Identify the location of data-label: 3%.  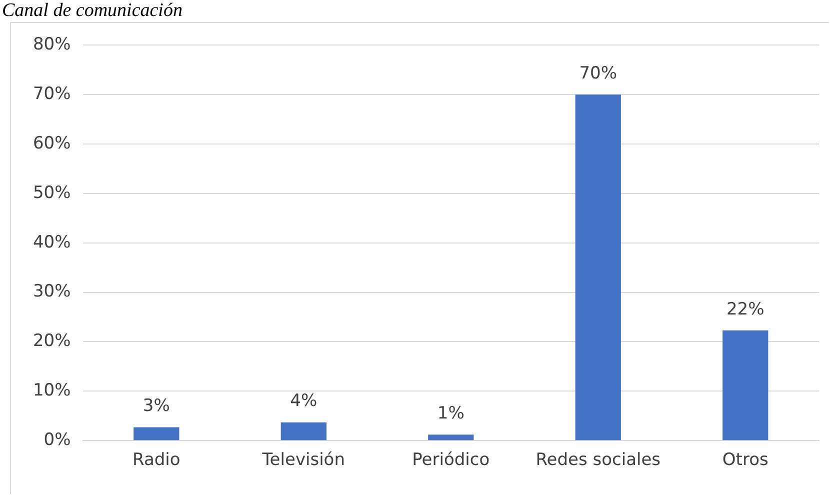
(156, 406).